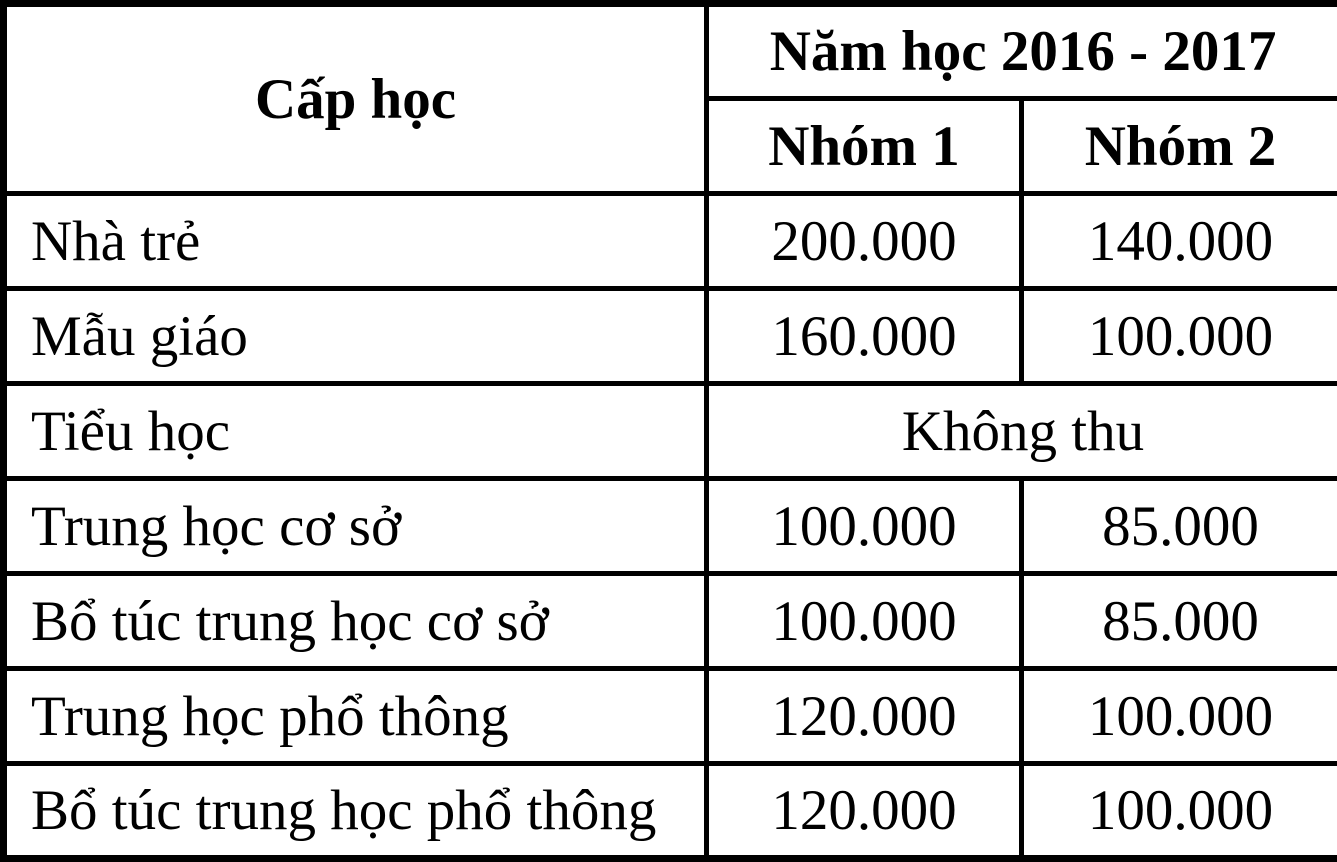  I want to click on table-row: Trung học phổ thông 120.000 100.000, so click(670, 716).